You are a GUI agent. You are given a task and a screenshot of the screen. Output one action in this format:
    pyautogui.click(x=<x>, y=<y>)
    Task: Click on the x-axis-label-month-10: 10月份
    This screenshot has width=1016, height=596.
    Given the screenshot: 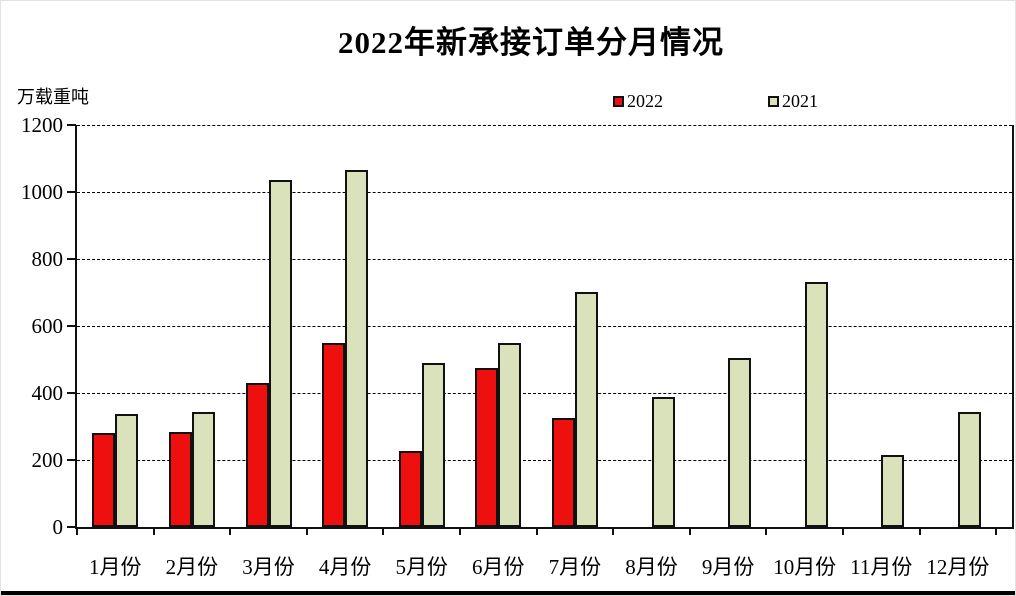 What is the action you would take?
    pyautogui.click(x=805, y=567)
    